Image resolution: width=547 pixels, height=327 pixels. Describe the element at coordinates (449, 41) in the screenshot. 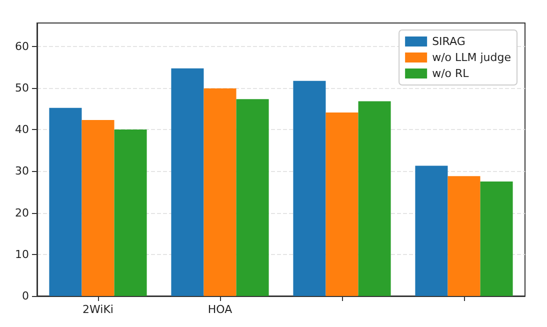

I see `legend-label: SIRAG` at that location.